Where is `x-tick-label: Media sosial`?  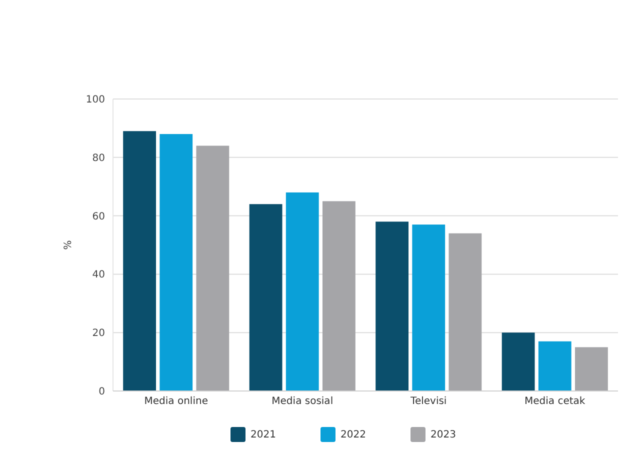 x-tick-label: Media sosial is located at coordinates (303, 401).